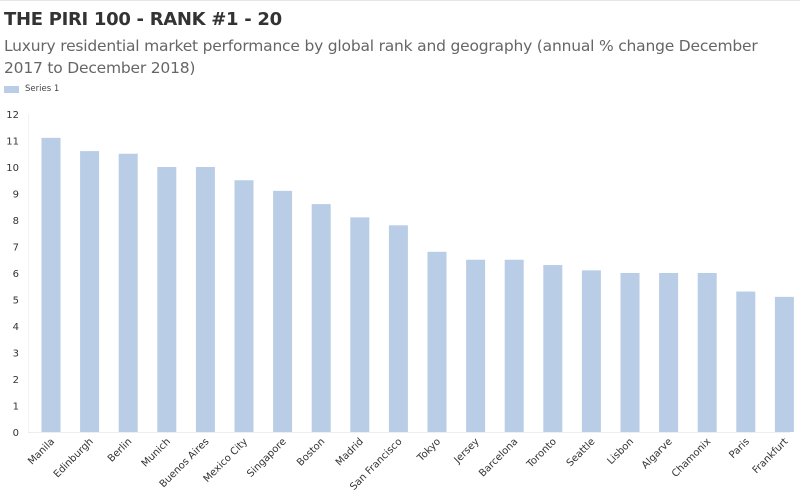 The height and width of the screenshot is (493, 800). What do you see at coordinates (12, 168) in the screenshot?
I see `y-tick-label: 10` at bounding box center [12, 168].